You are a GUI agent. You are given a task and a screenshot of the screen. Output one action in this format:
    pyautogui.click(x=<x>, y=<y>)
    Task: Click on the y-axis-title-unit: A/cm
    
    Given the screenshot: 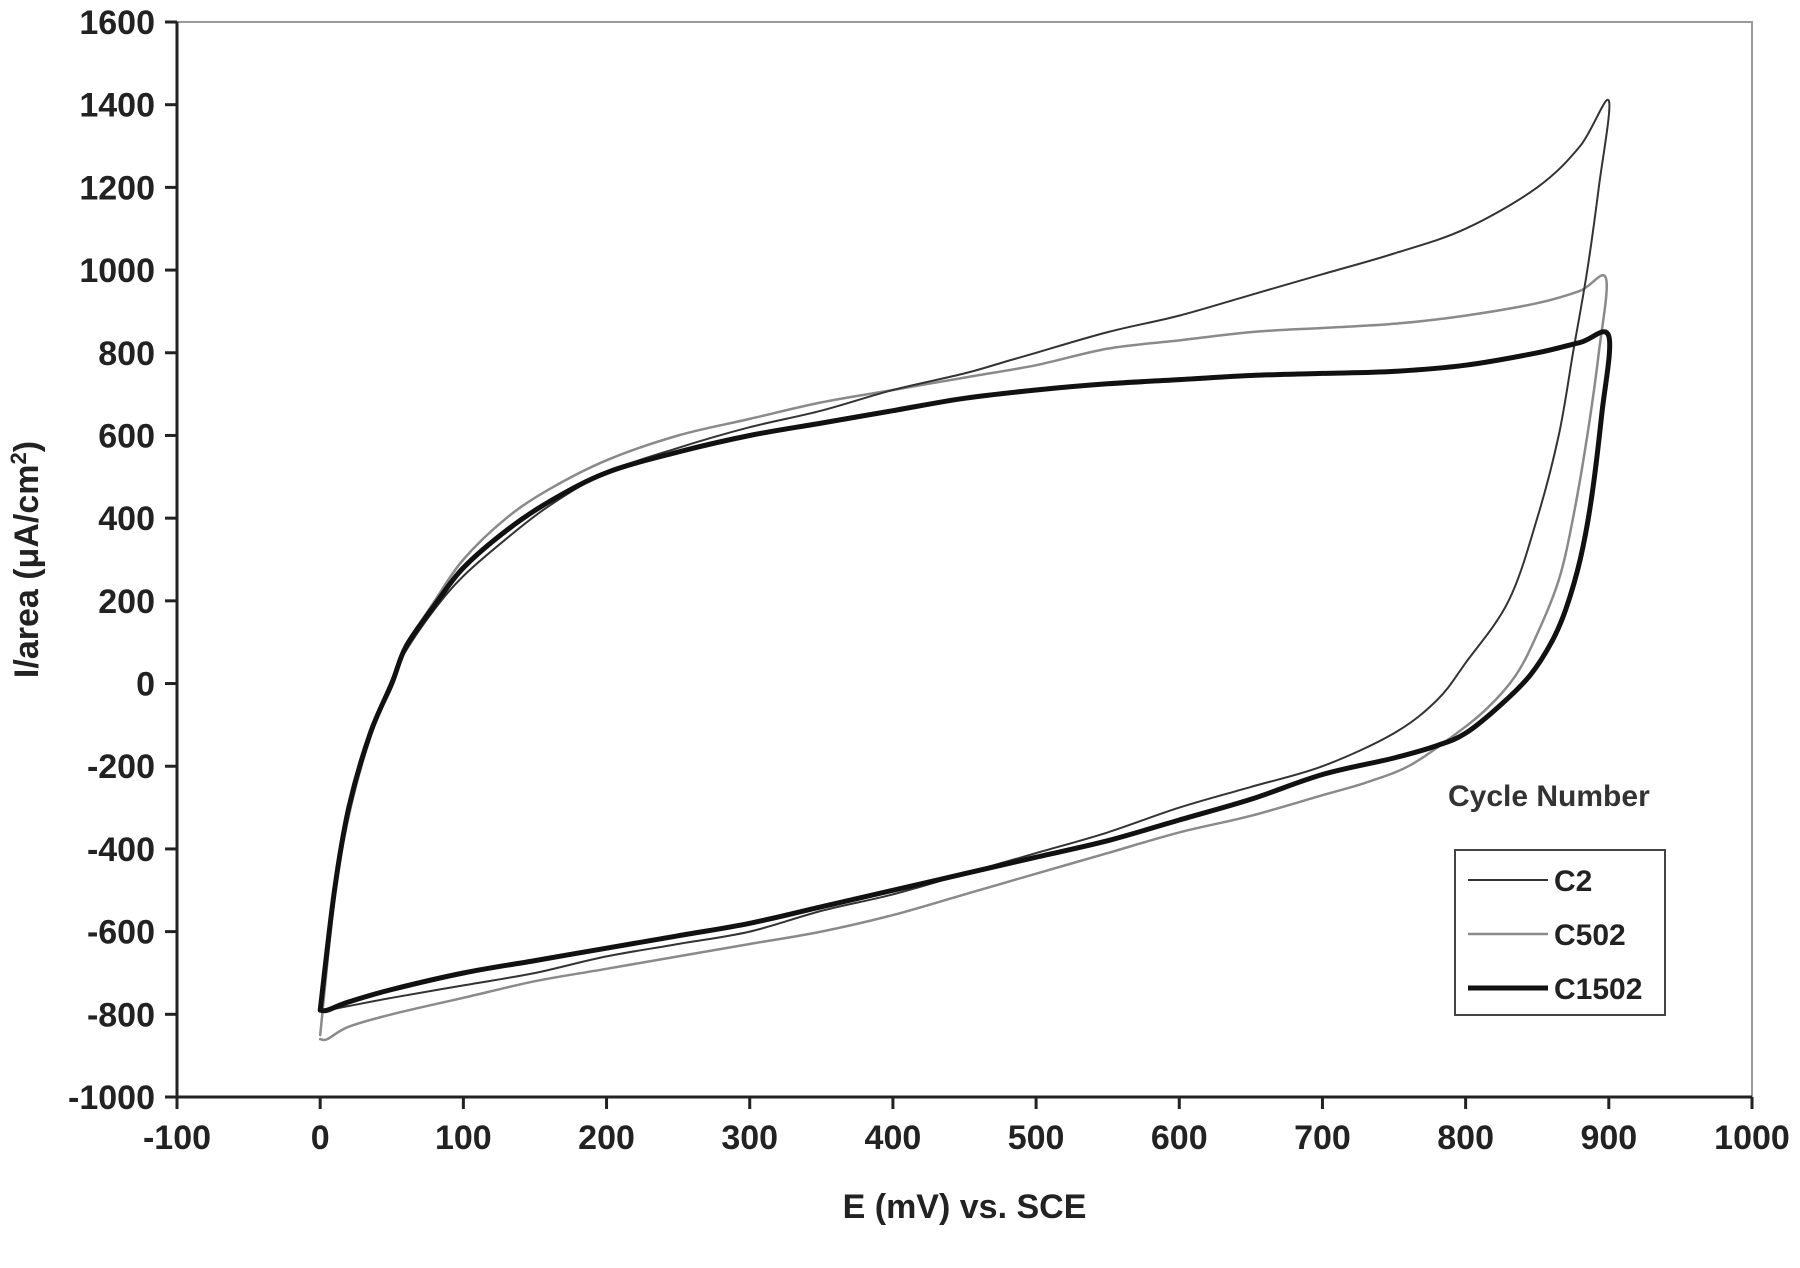 What is the action you would take?
    pyautogui.click(x=27, y=506)
    